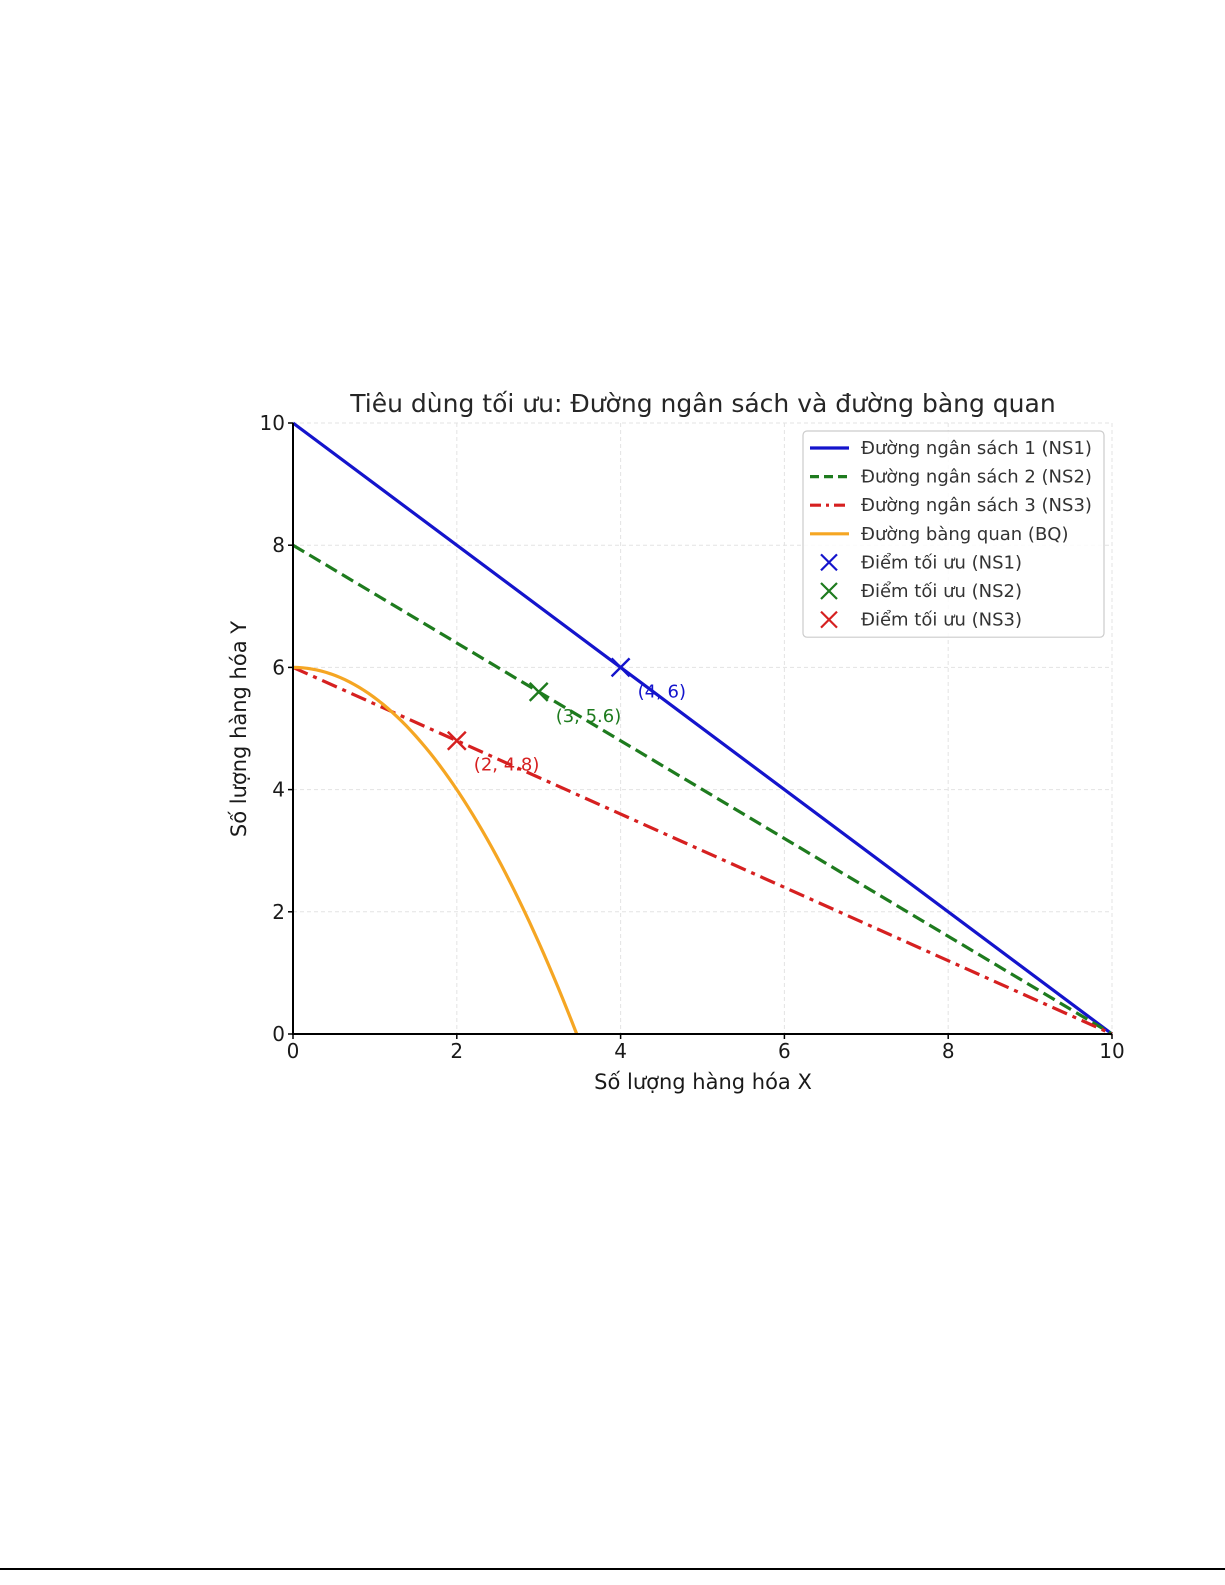  I want to click on legend-label-2: Đường ngân sách 2 (NS2), so click(976, 477).